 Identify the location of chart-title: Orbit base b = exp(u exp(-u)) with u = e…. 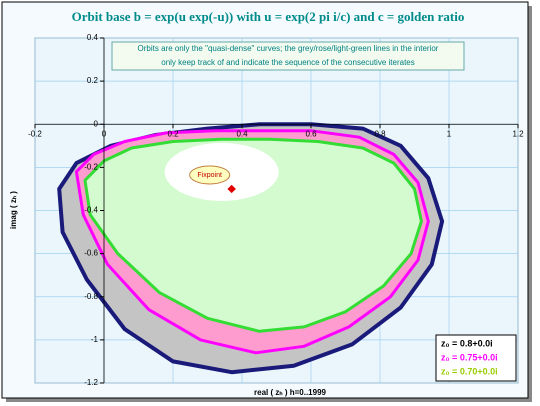
(268, 16).